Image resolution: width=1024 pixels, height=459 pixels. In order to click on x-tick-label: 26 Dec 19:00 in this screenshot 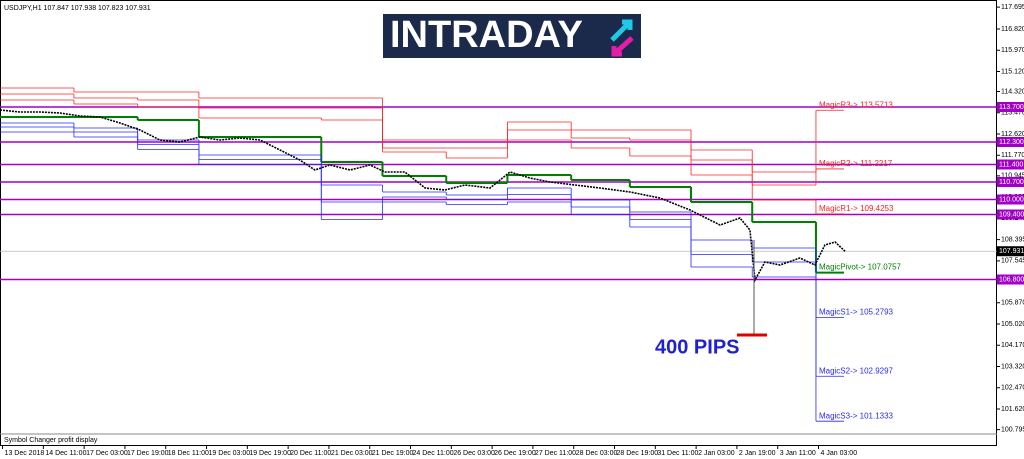, I will do `click(515, 453)`.